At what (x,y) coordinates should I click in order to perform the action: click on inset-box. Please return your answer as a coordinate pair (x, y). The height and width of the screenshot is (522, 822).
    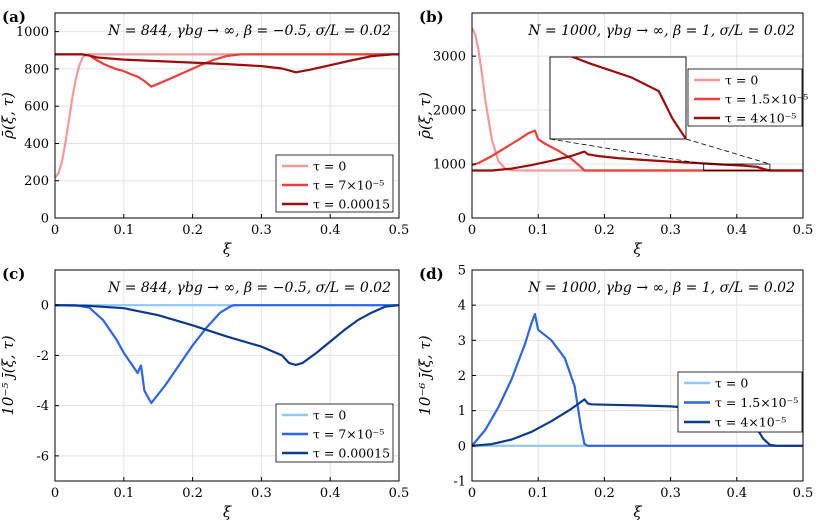
    Looking at the image, I should click on (618, 98).